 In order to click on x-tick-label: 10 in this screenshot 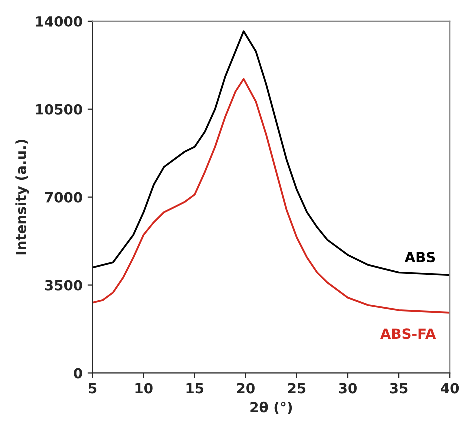, I will do `click(144, 388)`.